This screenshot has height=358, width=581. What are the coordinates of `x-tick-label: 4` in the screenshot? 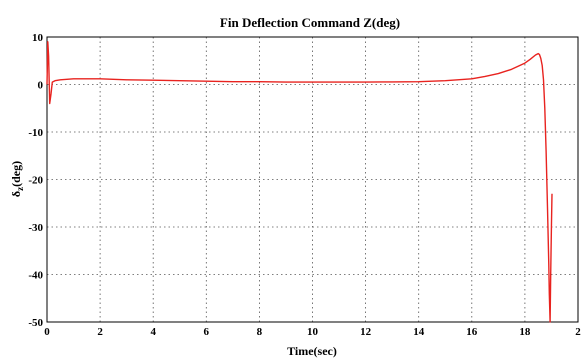 It's located at (153, 332).